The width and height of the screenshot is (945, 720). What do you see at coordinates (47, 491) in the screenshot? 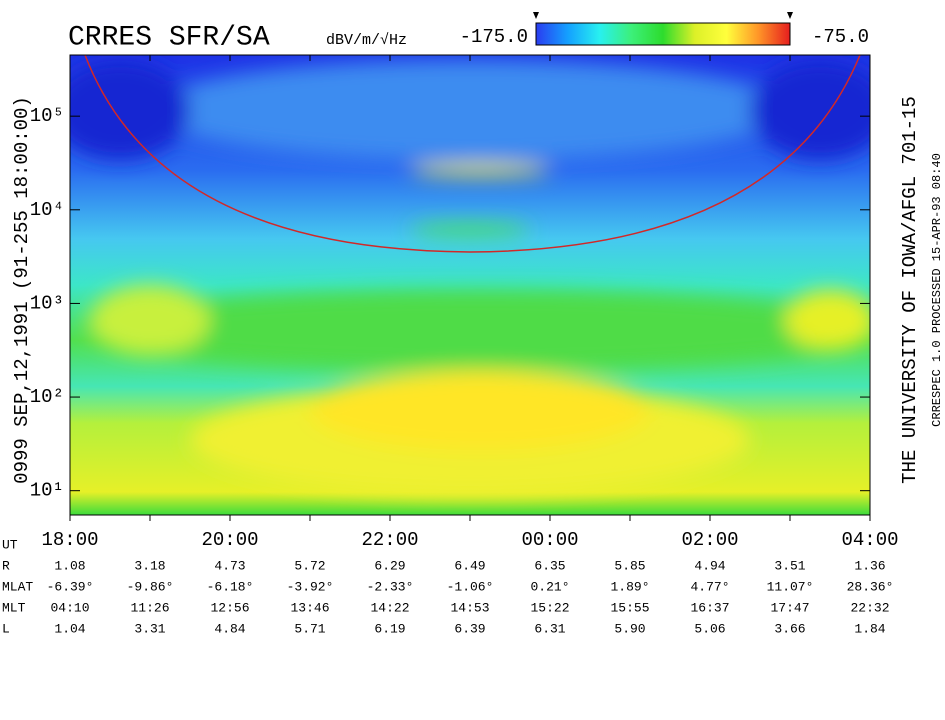
I see `y-tick-label: 10¹` at bounding box center [47, 491].